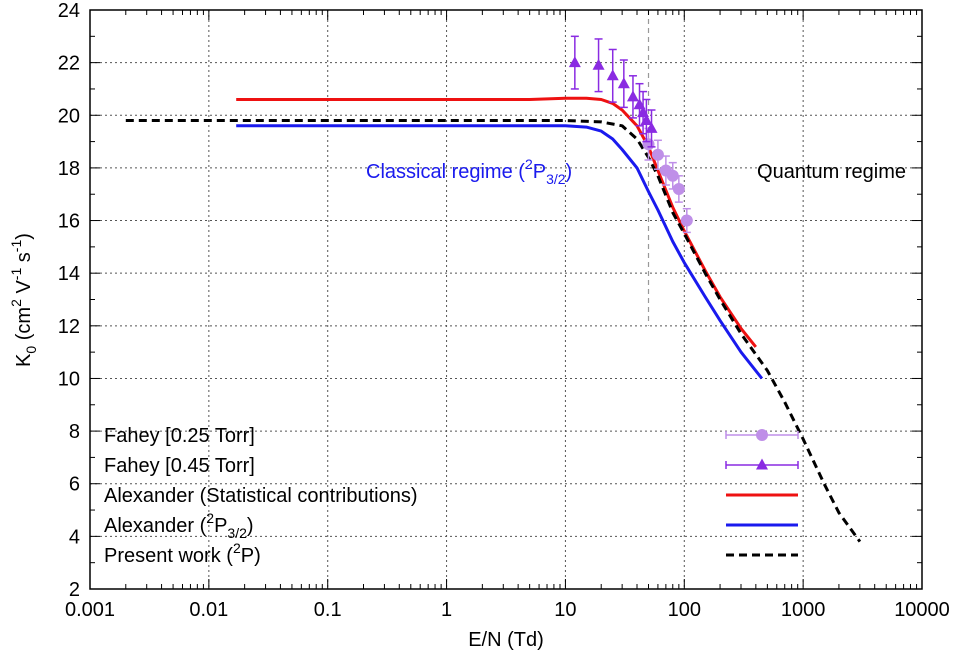  I want to click on y-tick-label: 4, so click(74, 537).